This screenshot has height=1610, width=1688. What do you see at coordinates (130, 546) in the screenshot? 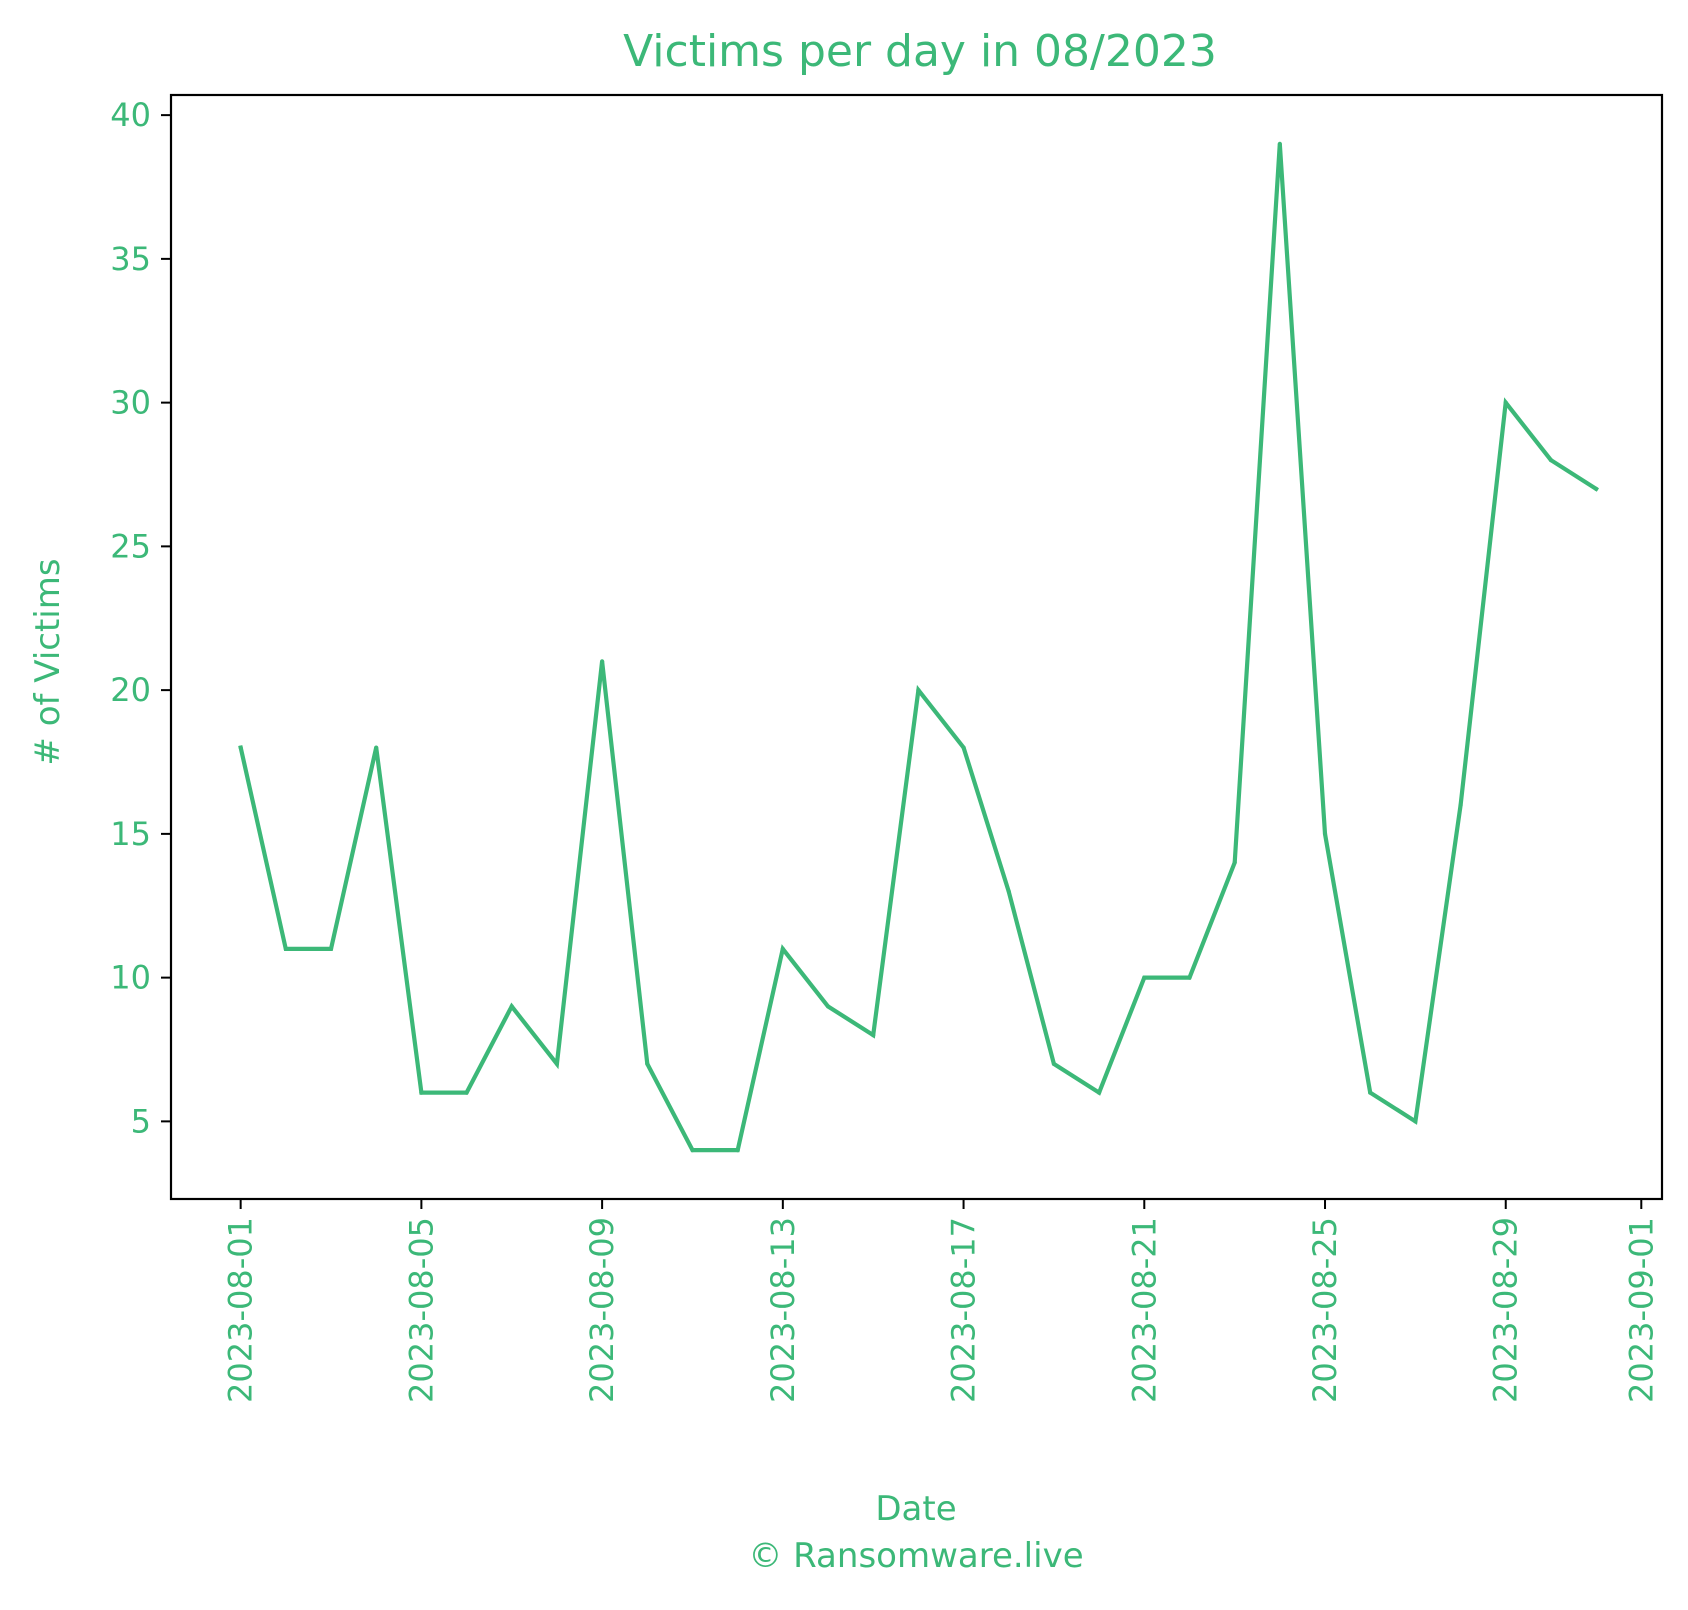
I see `y-tick-label: 25` at bounding box center [130, 546].